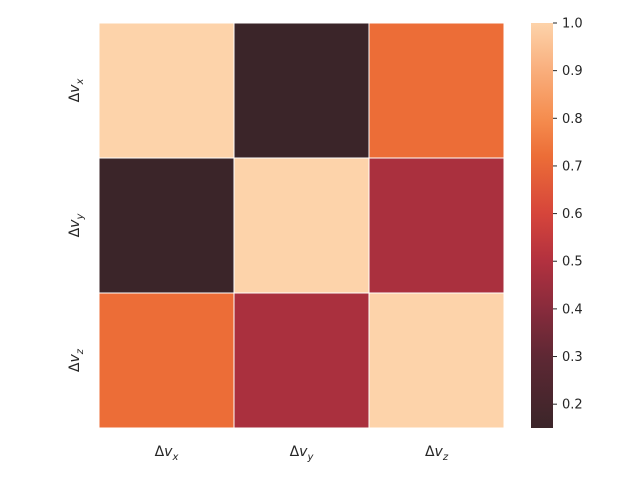 The width and height of the screenshot is (640, 480). Describe the element at coordinates (572, 262) in the screenshot. I see `colorbar-tick-label: 0.5` at that location.